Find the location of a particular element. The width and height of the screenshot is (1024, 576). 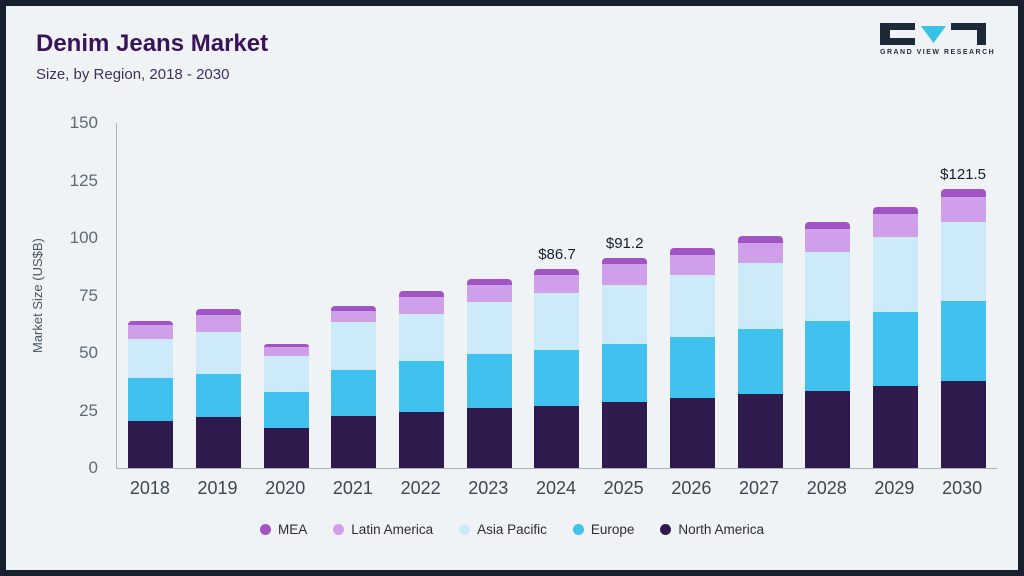

bar-slot-2026 is located at coordinates (693, 295).